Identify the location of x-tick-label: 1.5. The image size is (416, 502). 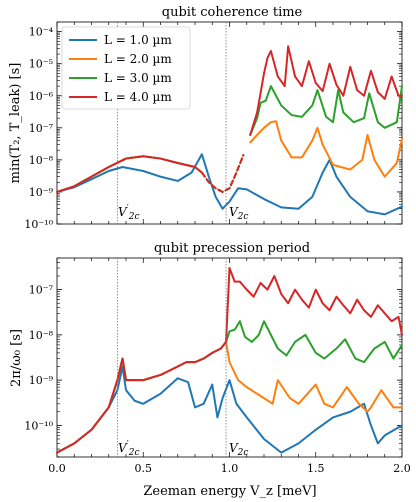
(316, 468).